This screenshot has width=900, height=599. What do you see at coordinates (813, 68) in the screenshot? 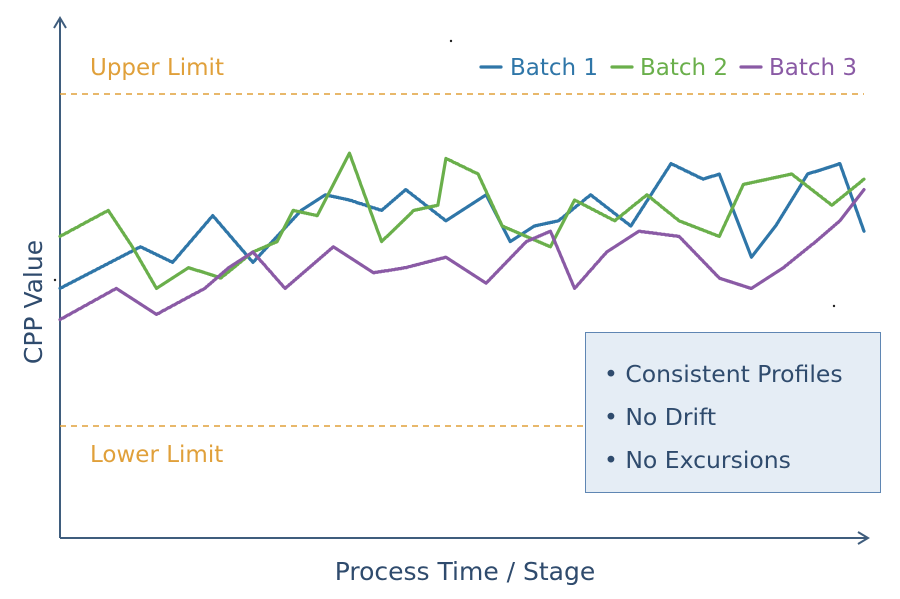
I see `legend-label-batch-3: Batch 3` at bounding box center [813, 68].